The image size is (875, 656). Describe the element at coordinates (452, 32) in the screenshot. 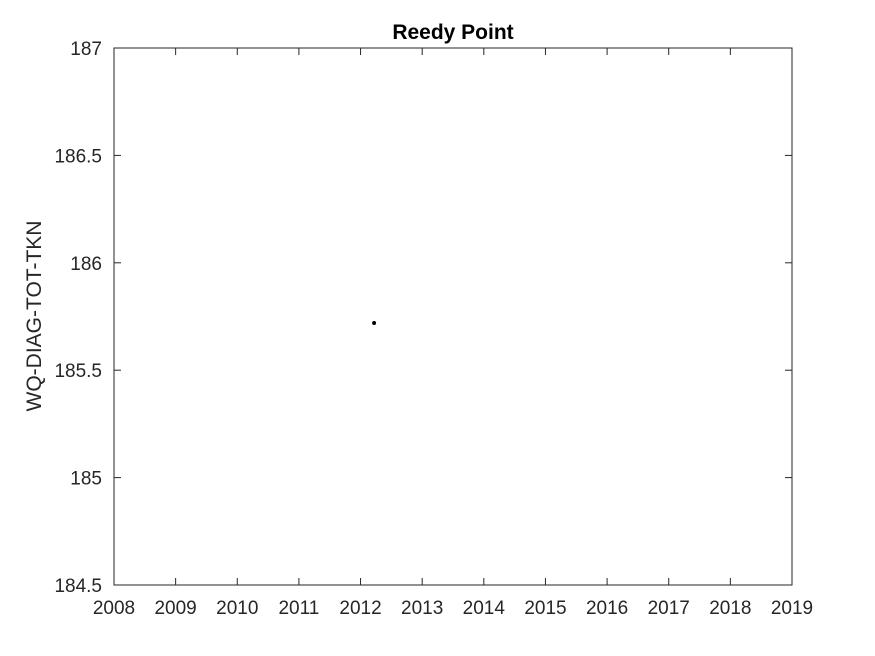

I see `chart-title: Reedy Point` at that location.